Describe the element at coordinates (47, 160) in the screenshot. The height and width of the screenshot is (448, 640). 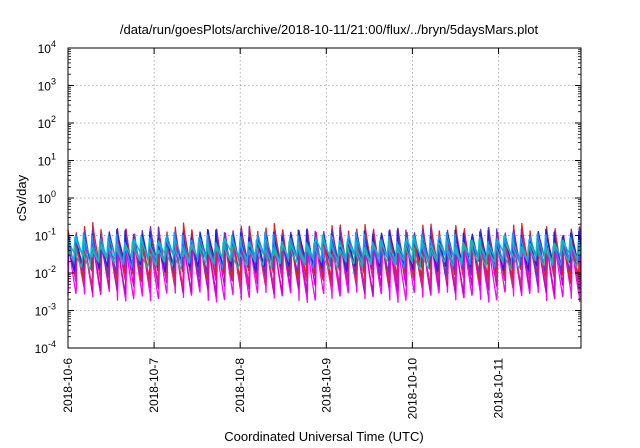
I see `y-tick-label: 10¹` at that location.